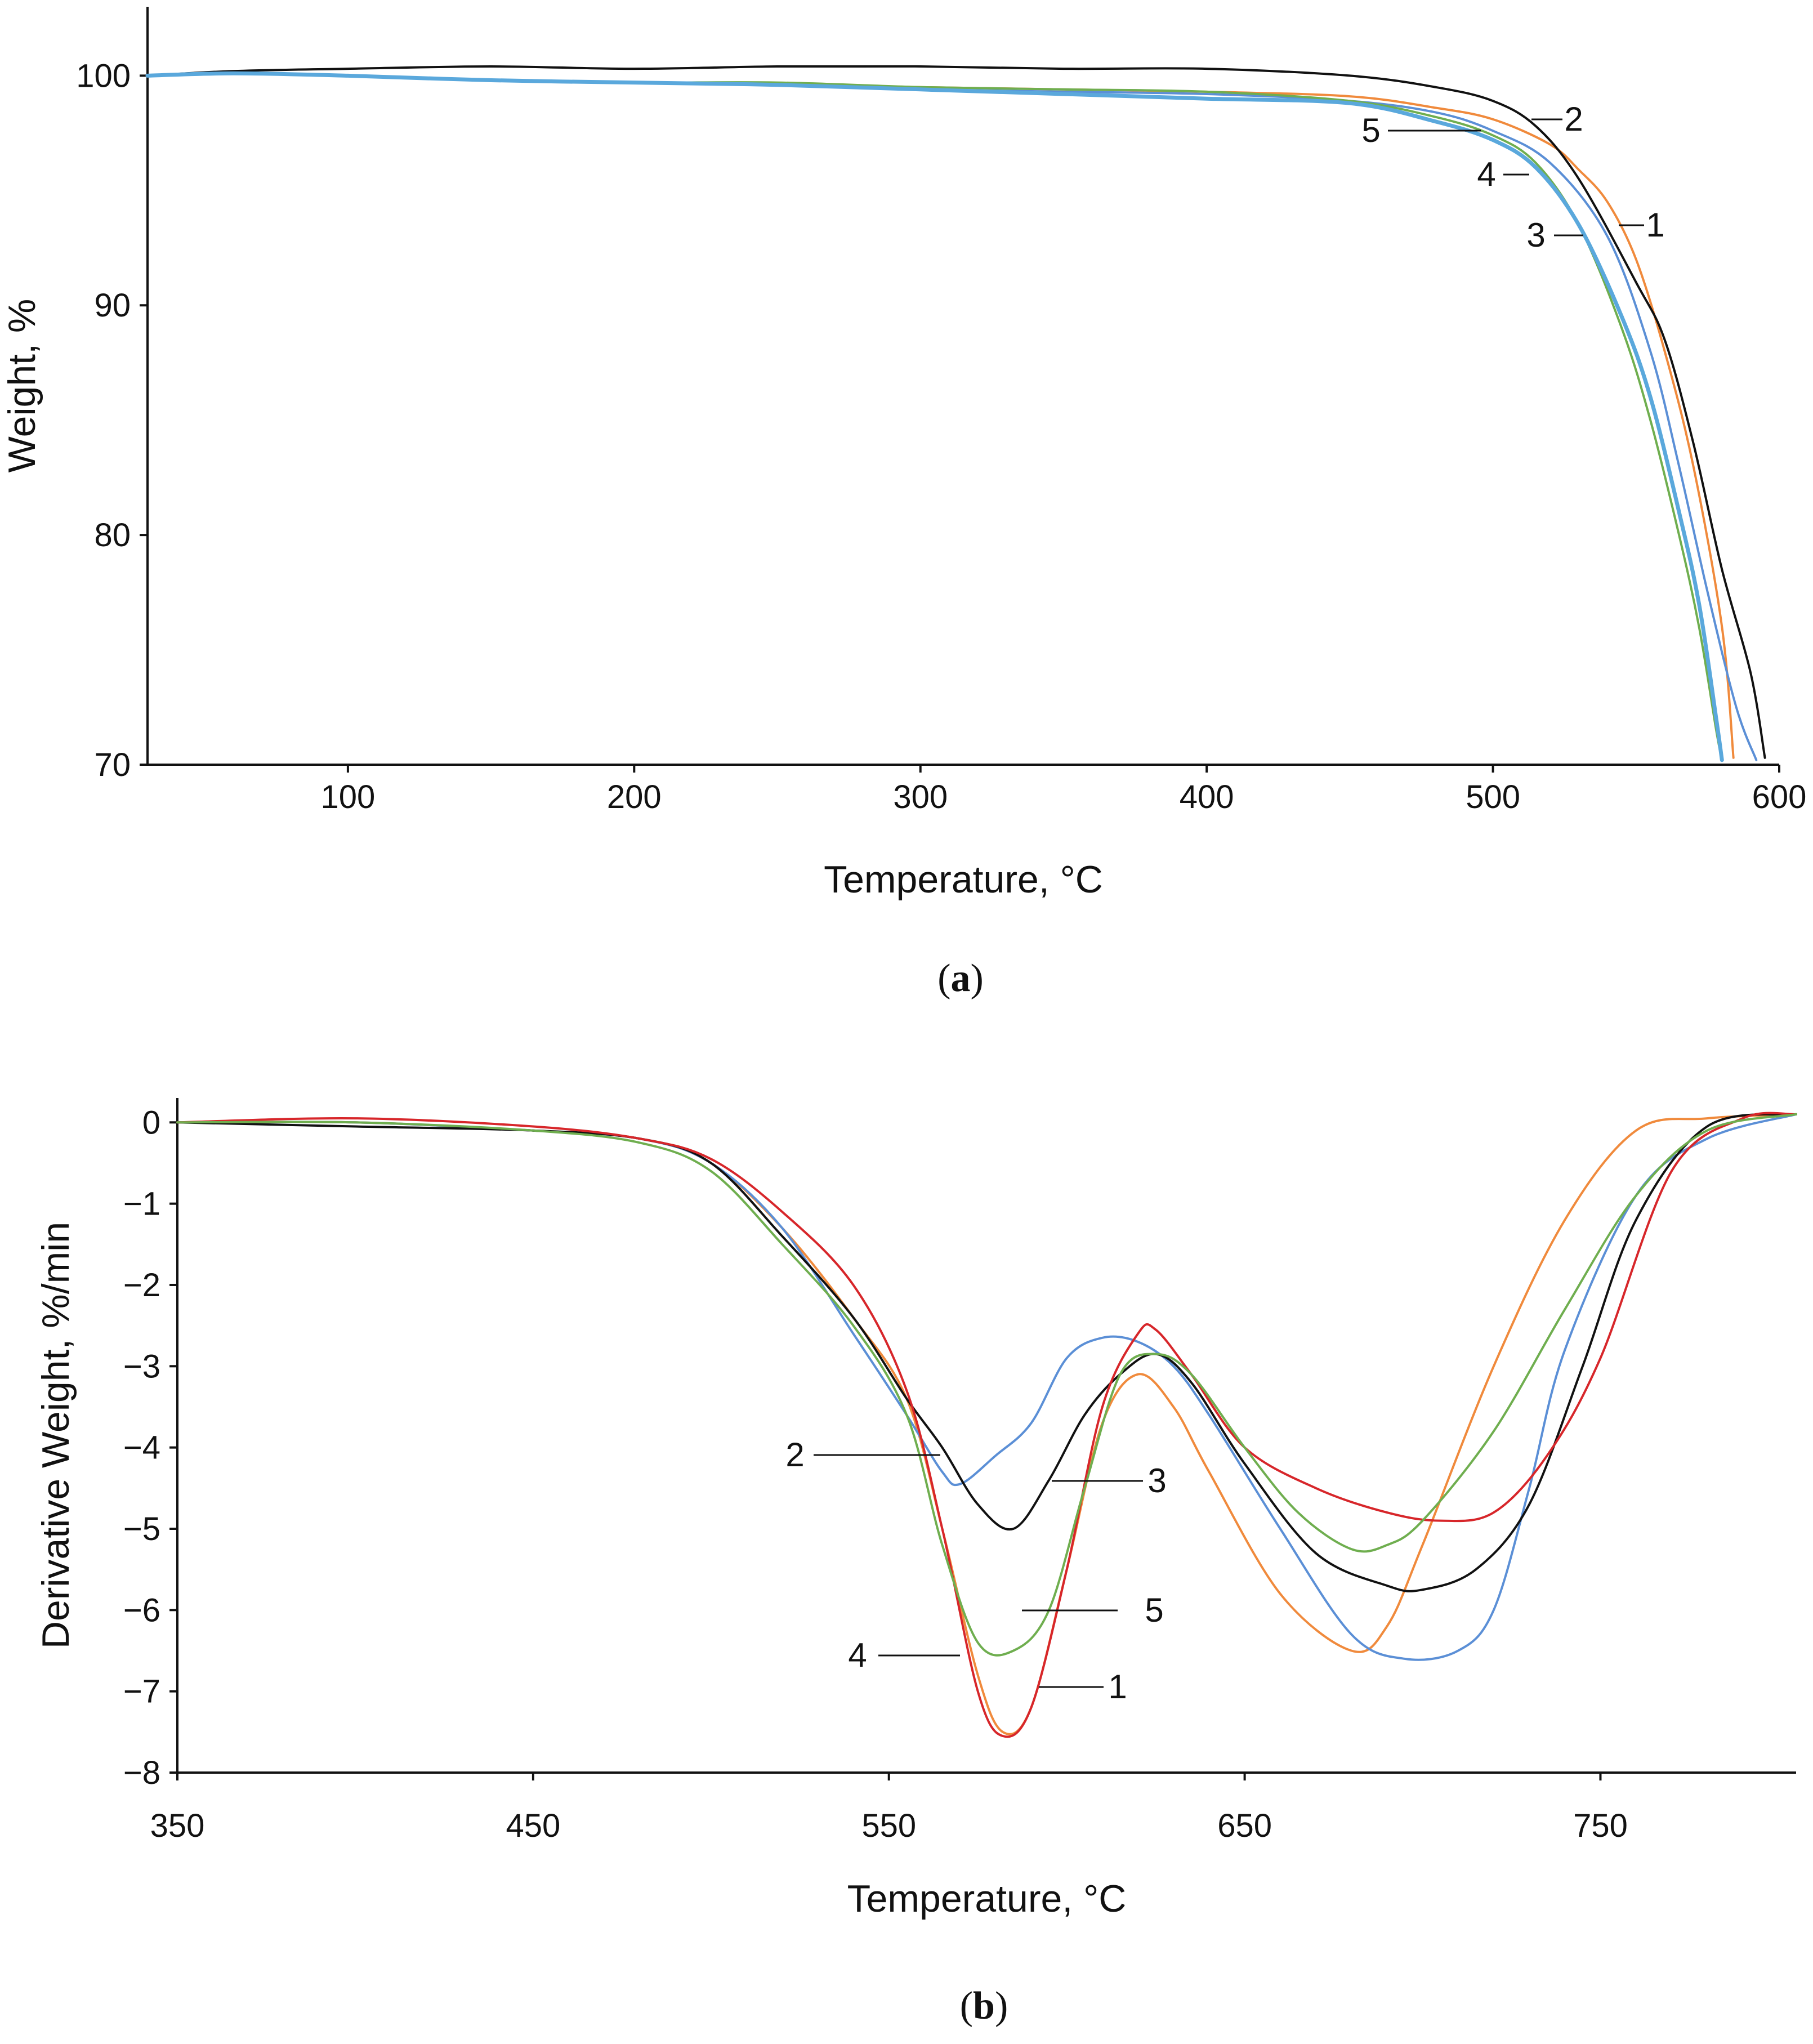  What do you see at coordinates (112, 305) in the screenshot?
I see `y-tick-label: 90` at bounding box center [112, 305].